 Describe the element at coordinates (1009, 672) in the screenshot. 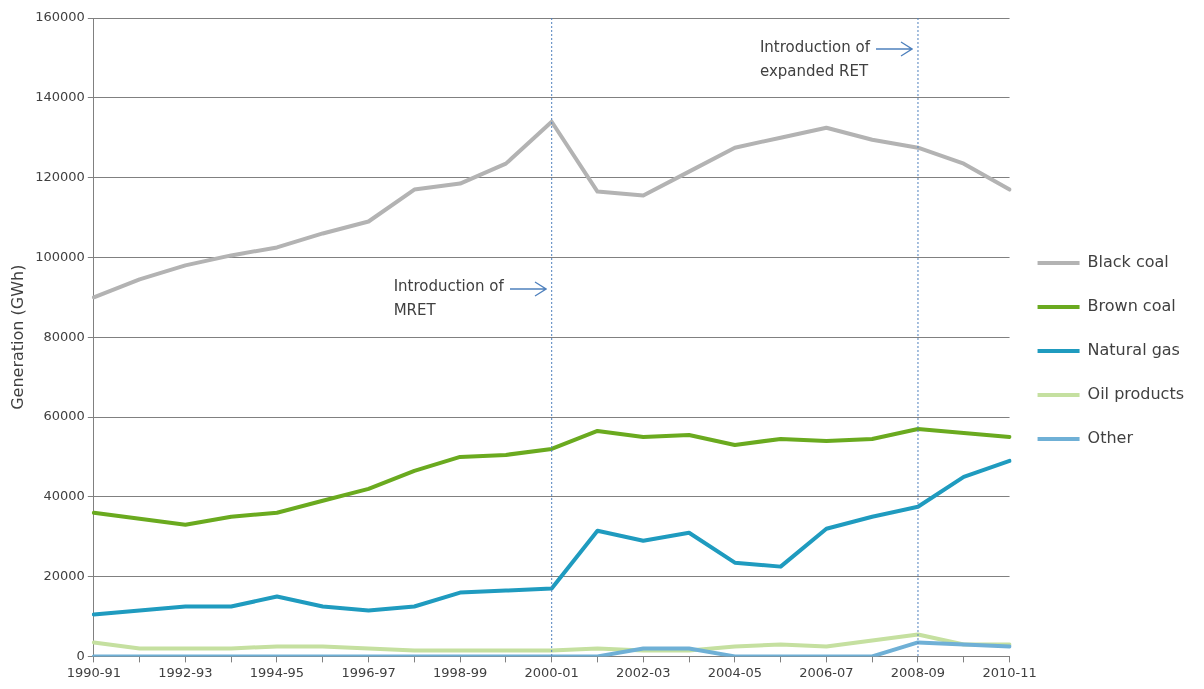

I see `x-tick-label: 2010-11` at that location.